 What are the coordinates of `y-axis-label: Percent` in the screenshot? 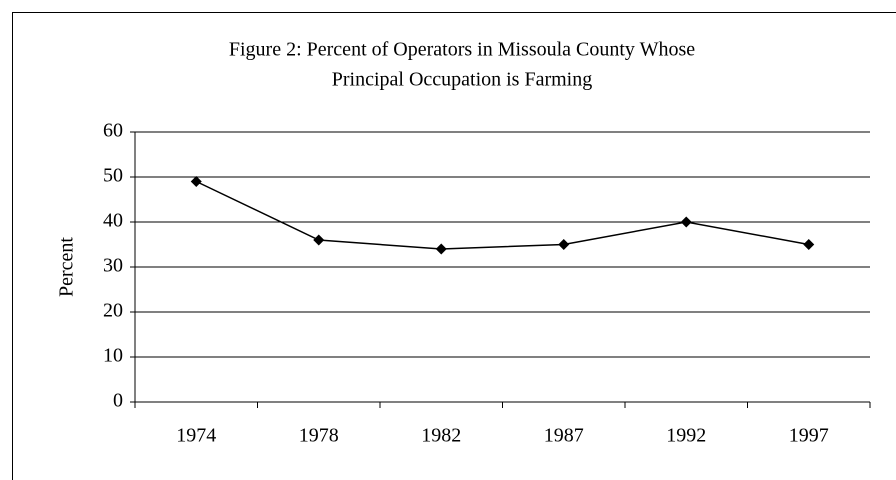 It's located at (67, 267).